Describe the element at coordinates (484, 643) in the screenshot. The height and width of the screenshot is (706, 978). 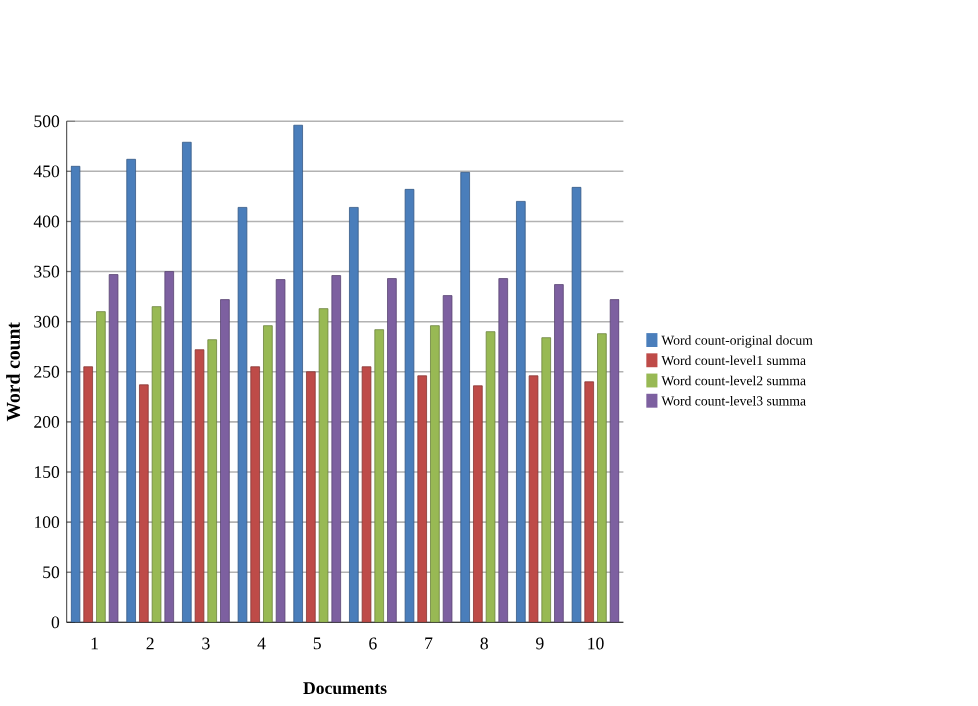
I see `x-tick-label: 8` at that location.